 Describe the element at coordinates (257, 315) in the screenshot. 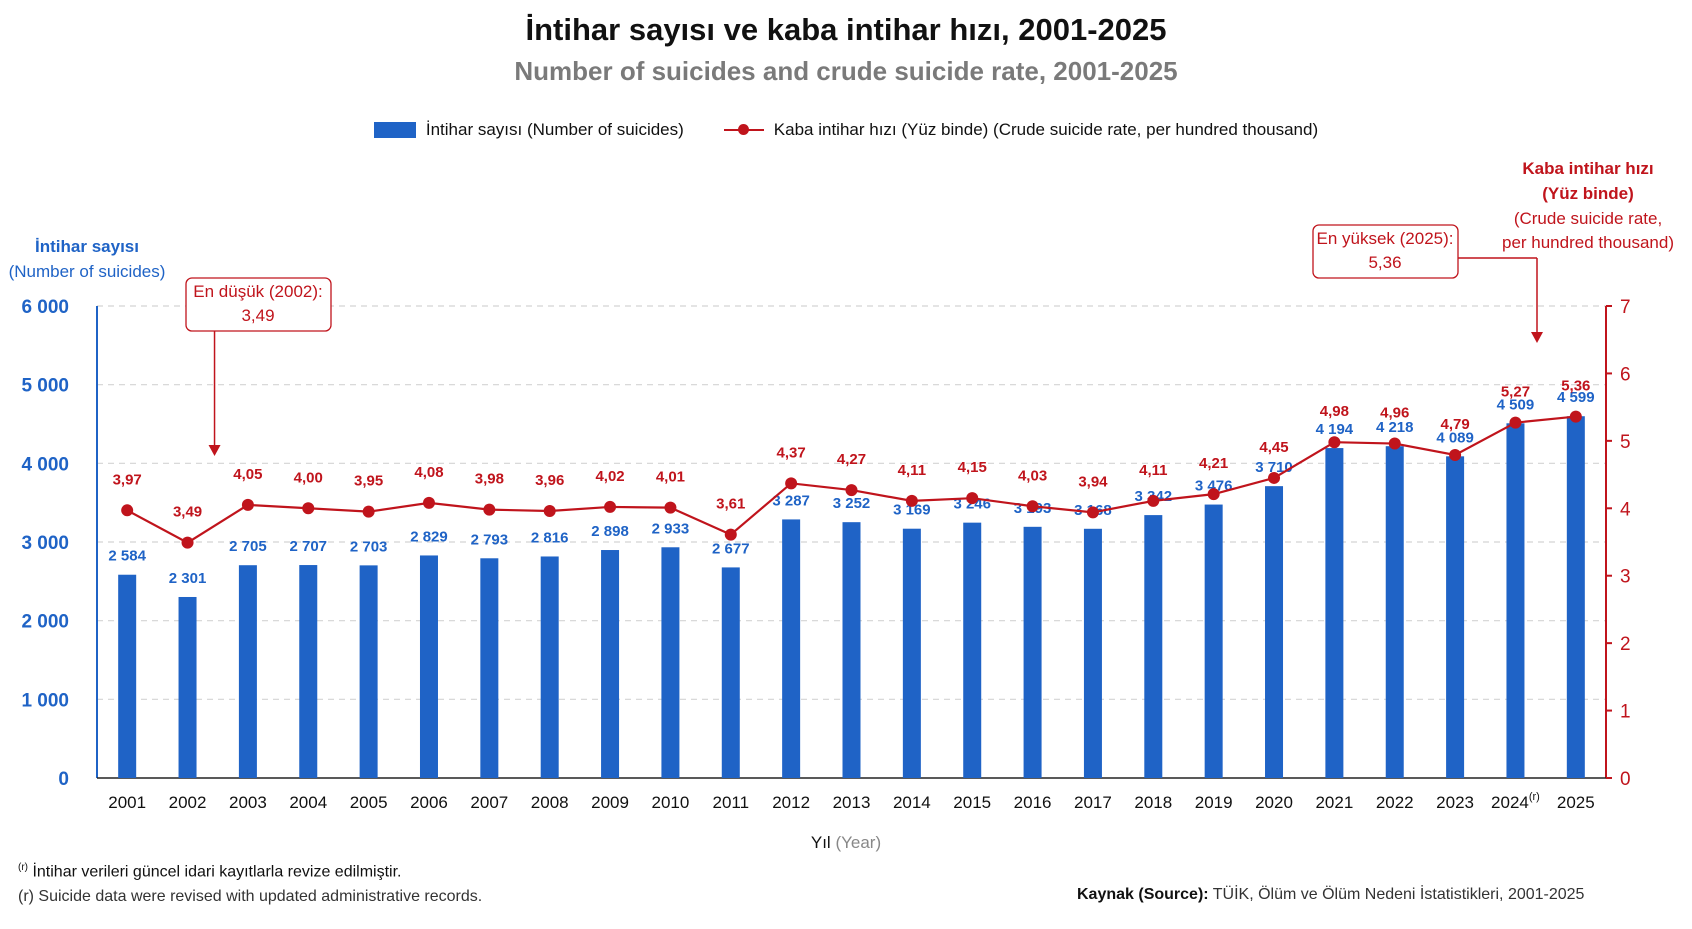

I see `min-annotation-value: 3,49` at that location.